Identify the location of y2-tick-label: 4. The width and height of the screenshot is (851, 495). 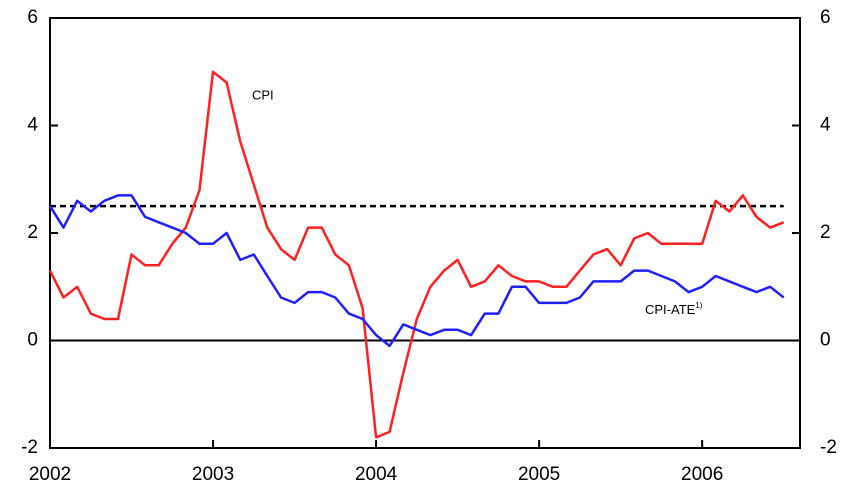
(825, 125).